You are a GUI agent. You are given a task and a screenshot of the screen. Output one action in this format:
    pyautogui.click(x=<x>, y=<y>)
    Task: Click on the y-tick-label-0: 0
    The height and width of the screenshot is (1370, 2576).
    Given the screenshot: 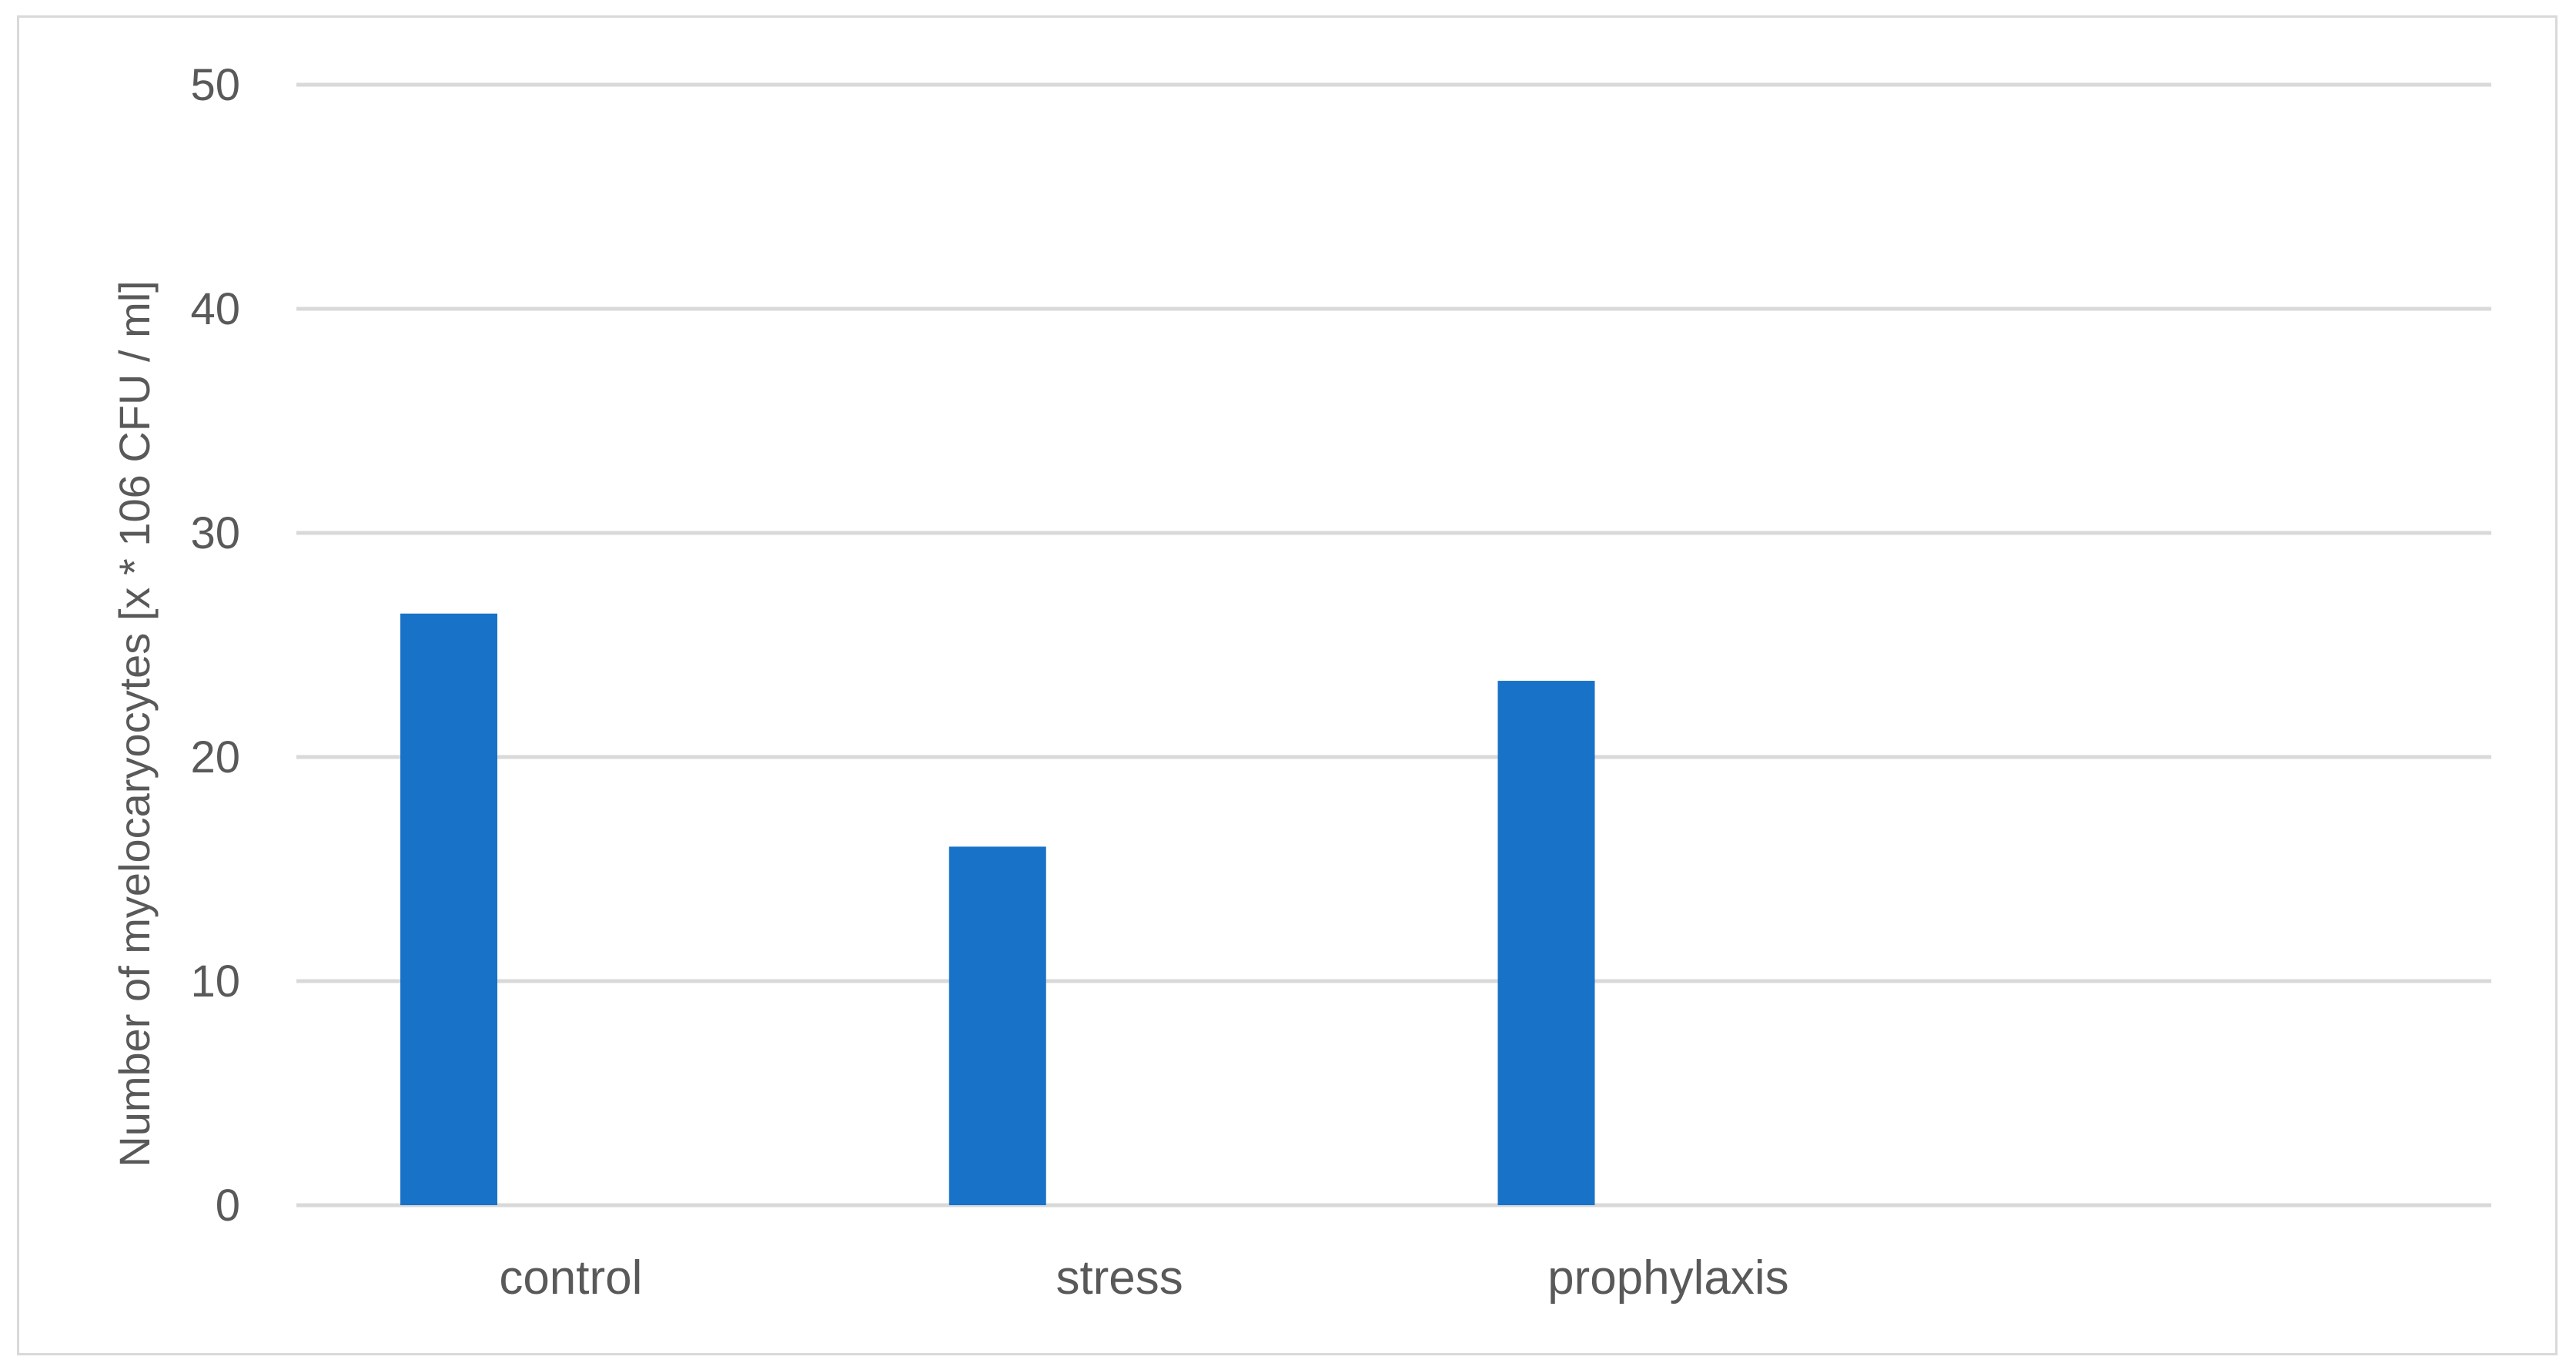 What is the action you would take?
    pyautogui.click(x=228, y=1206)
    